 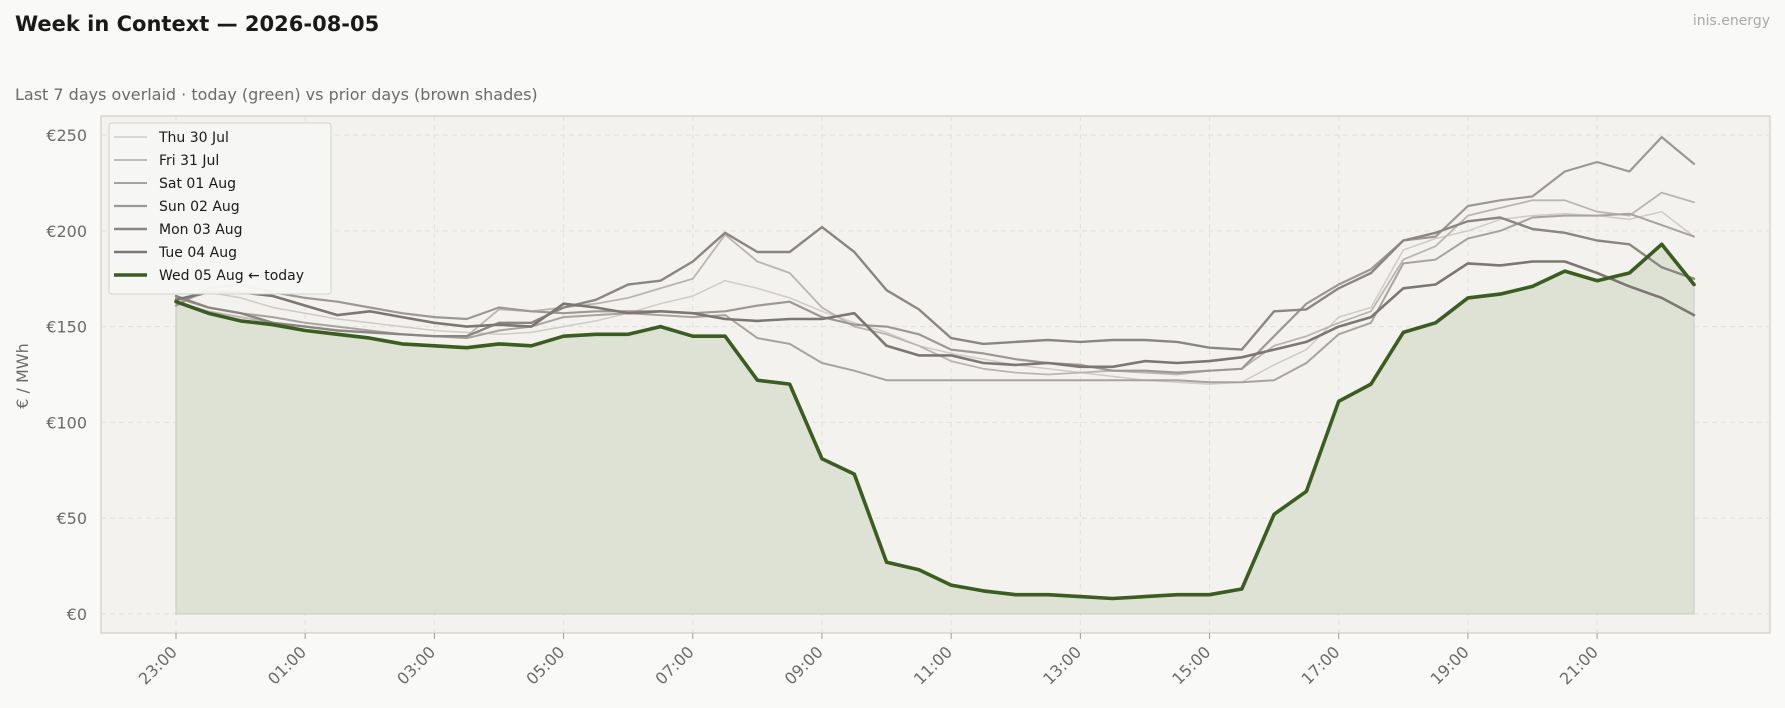 I want to click on page-title: Week in Context — 2026-08-05, so click(x=197, y=24).